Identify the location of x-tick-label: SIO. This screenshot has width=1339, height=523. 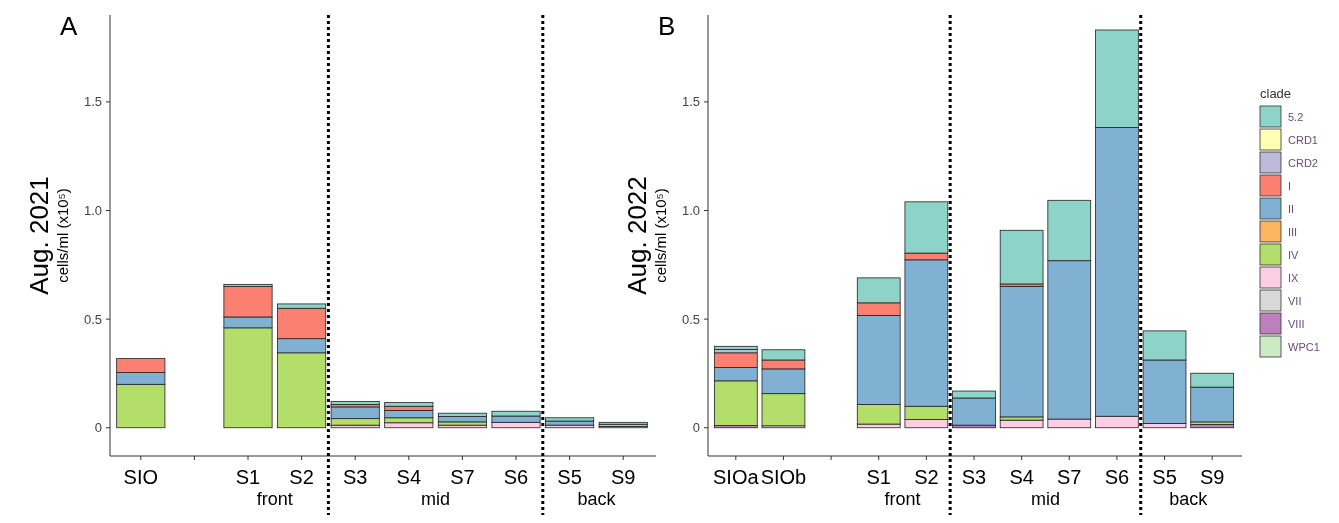
(141, 477).